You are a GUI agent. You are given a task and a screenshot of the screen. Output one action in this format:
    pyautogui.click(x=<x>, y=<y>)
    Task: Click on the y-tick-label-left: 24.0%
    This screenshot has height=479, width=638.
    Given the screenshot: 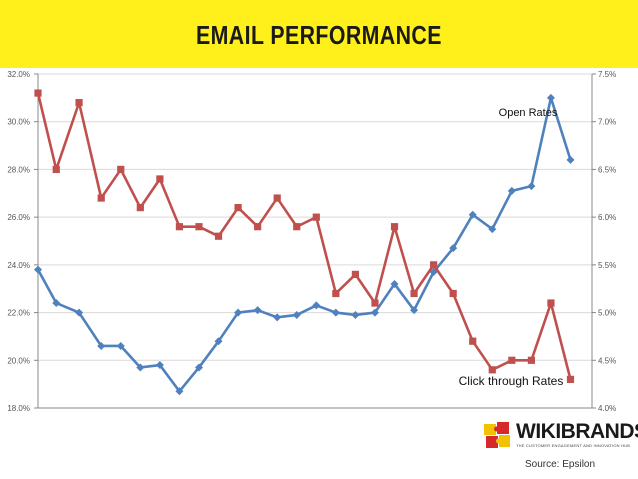 What is the action you would take?
    pyautogui.click(x=18, y=265)
    